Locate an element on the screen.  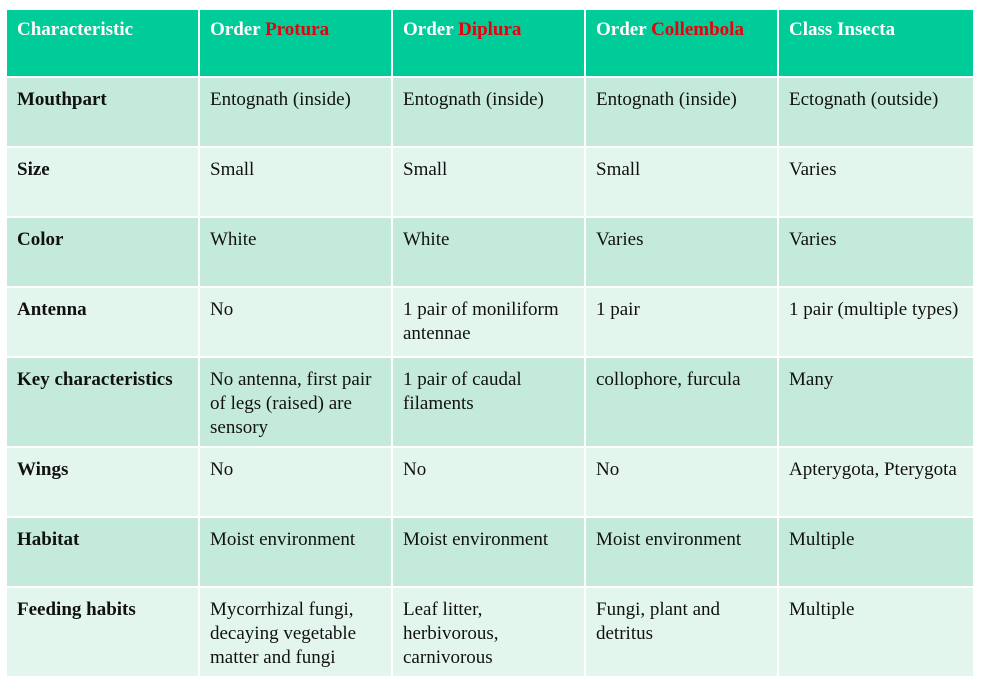
cell-protura: Moist environment is located at coordinates (295, 552).